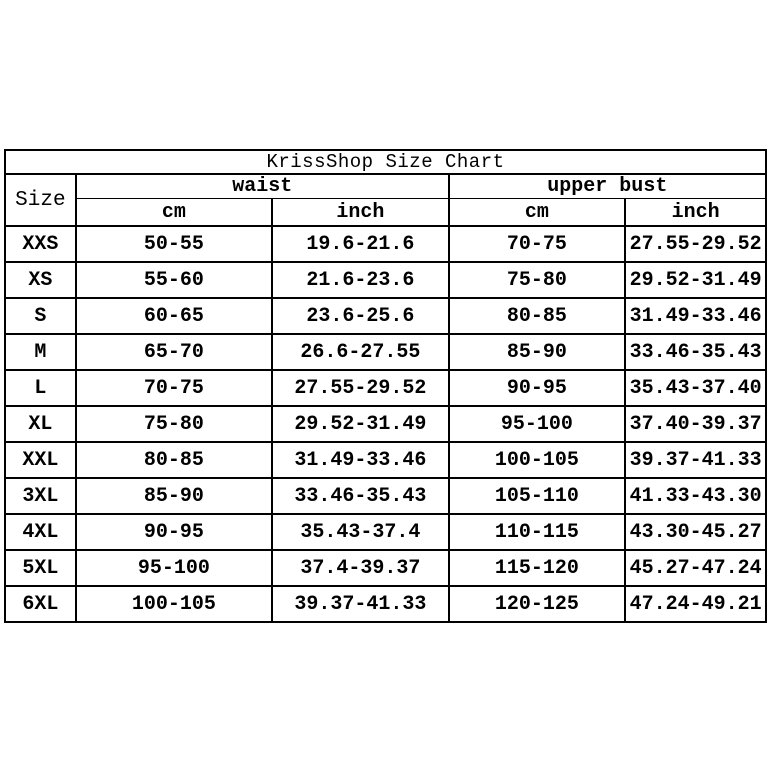 This screenshot has width=770, height=770. I want to click on waist-inch-value: 26.6-27.55, so click(360, 352).